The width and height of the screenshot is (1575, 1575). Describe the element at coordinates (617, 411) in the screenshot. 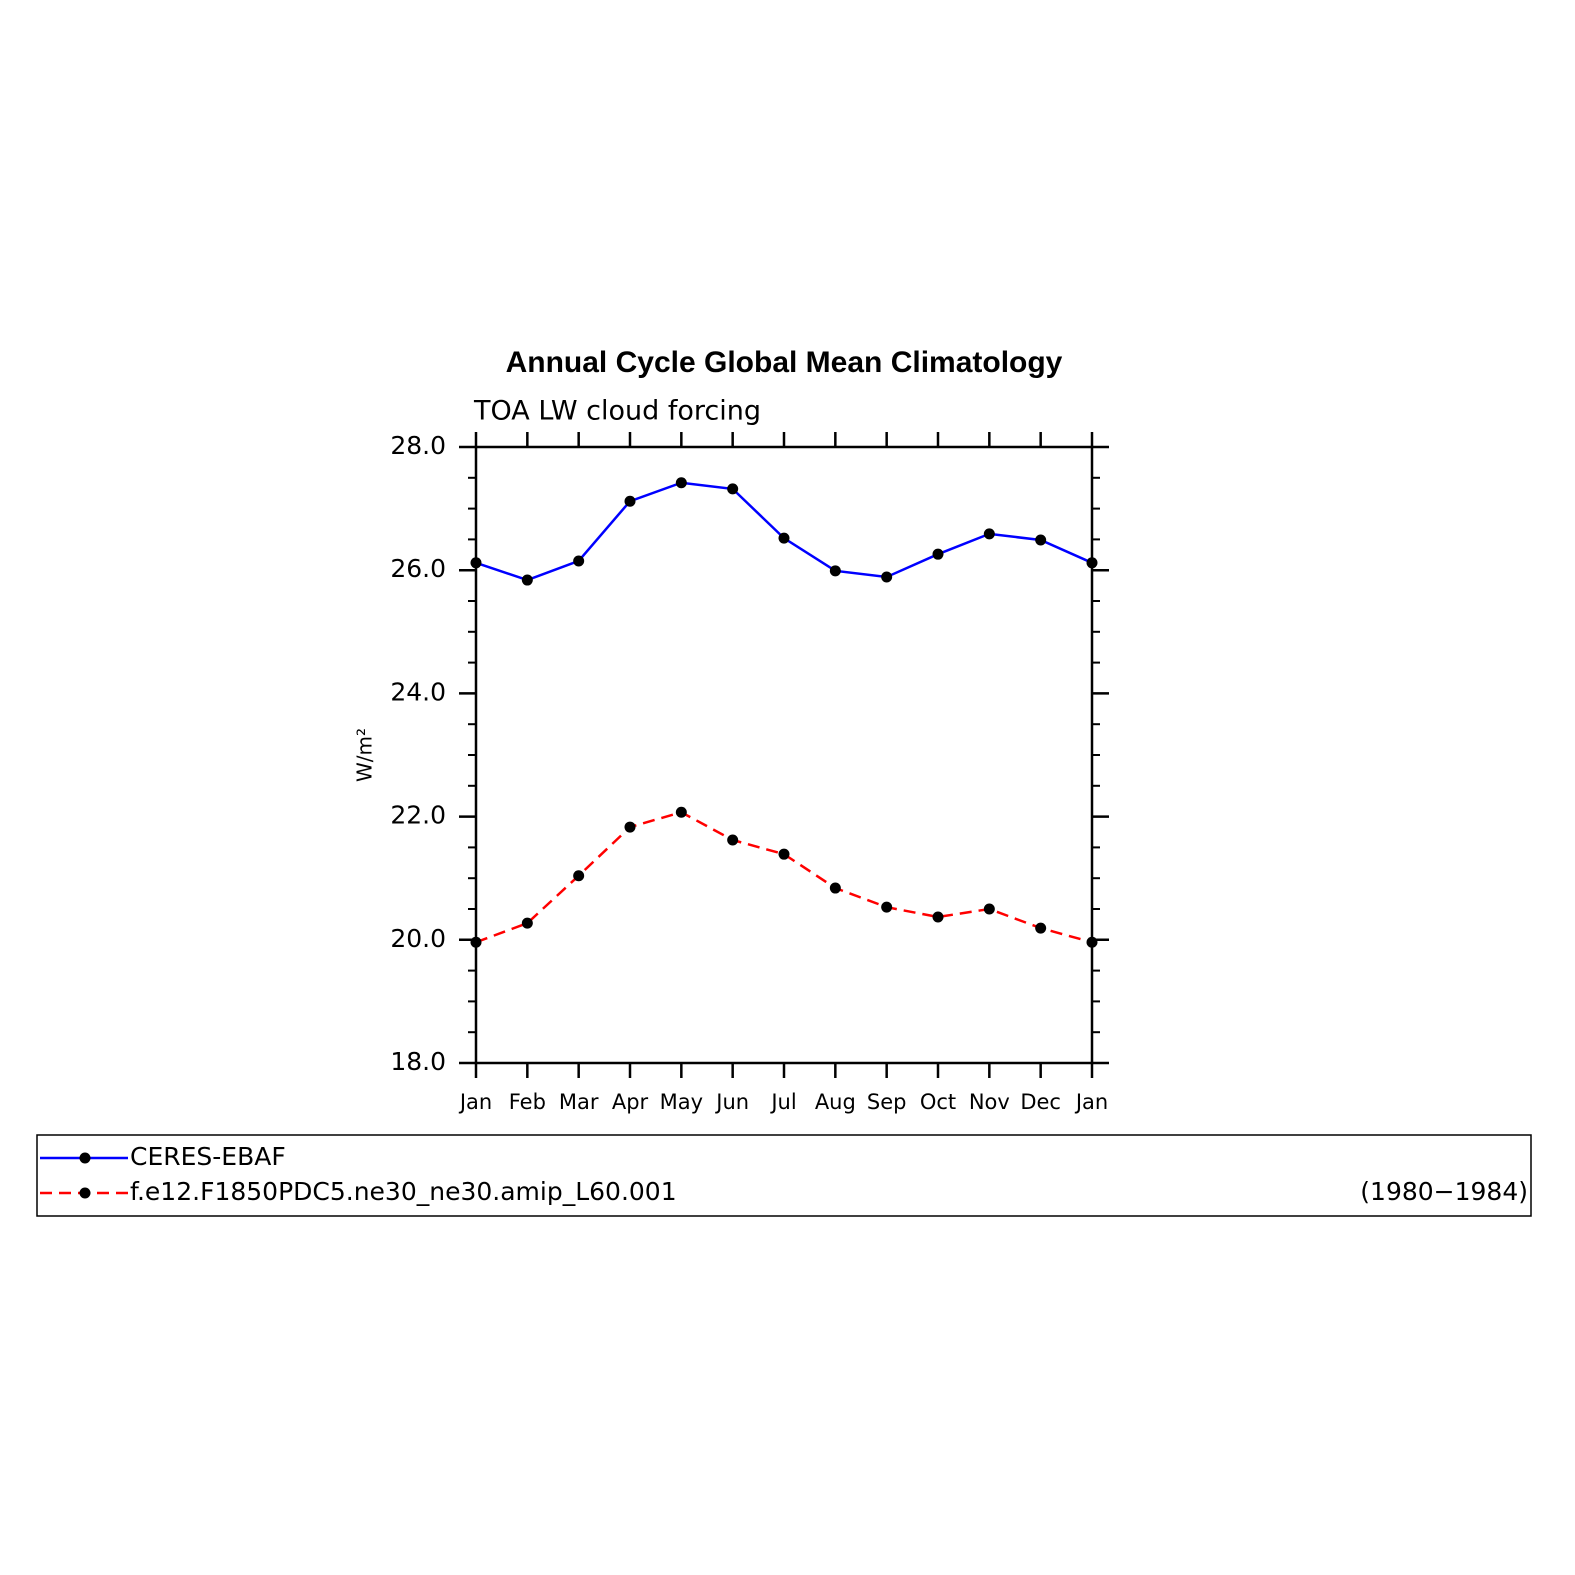

I see `chart-subtitle: TOA LW cloud forcing` at that location.